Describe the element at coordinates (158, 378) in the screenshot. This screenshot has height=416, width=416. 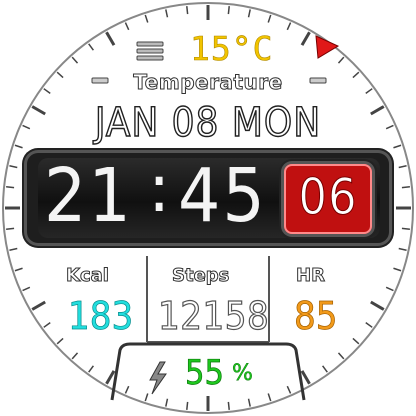
I see `lightning-bolt-icon` at that location.